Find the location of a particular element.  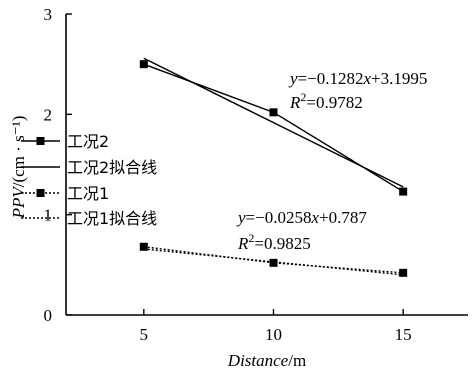

legend-item: 工况2拟合线 is located at coordinates (89, 167).